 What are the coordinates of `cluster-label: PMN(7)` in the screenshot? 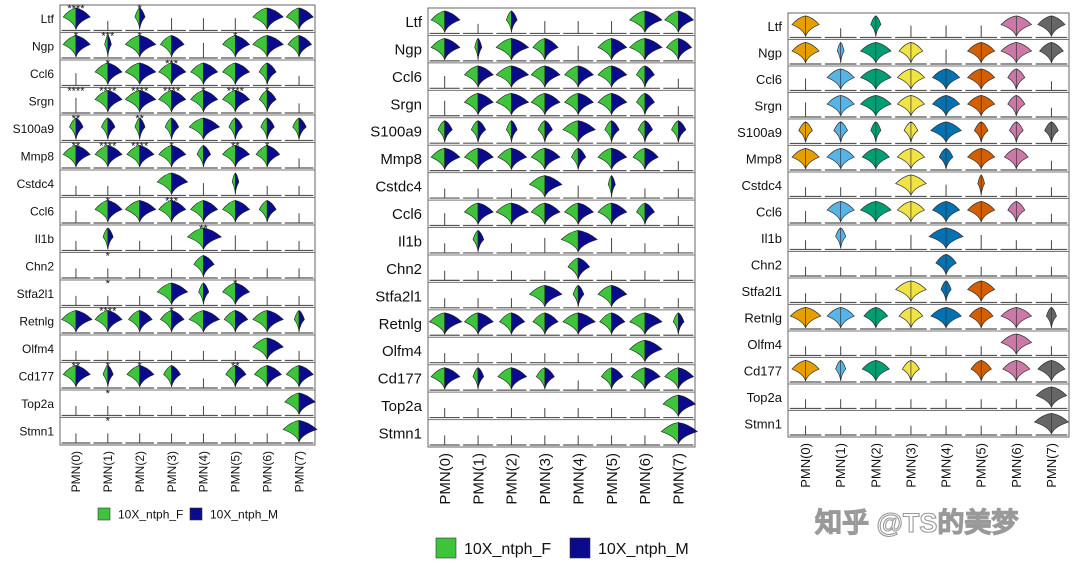 It's located at (299, 471).